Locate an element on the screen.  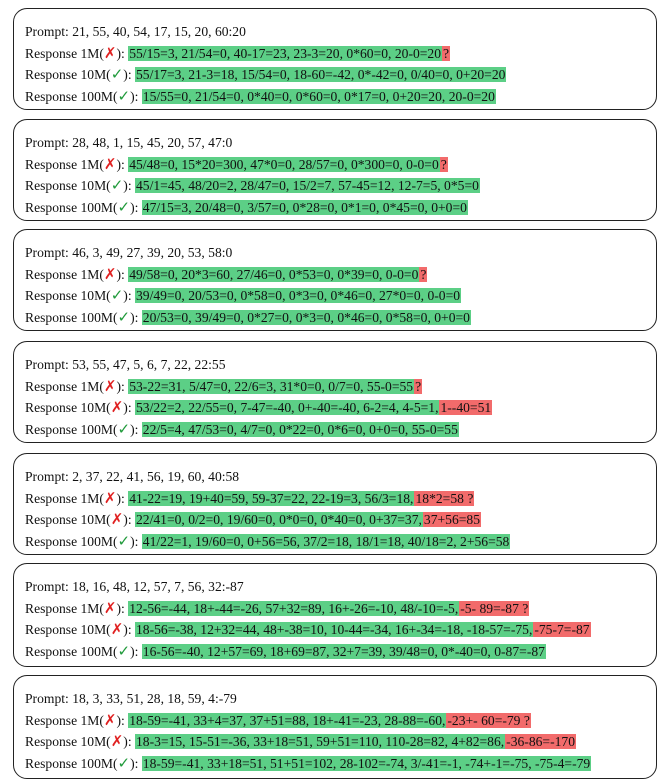
error-step-highlight: -36-86=-170 is located at coordinates (540, 741).